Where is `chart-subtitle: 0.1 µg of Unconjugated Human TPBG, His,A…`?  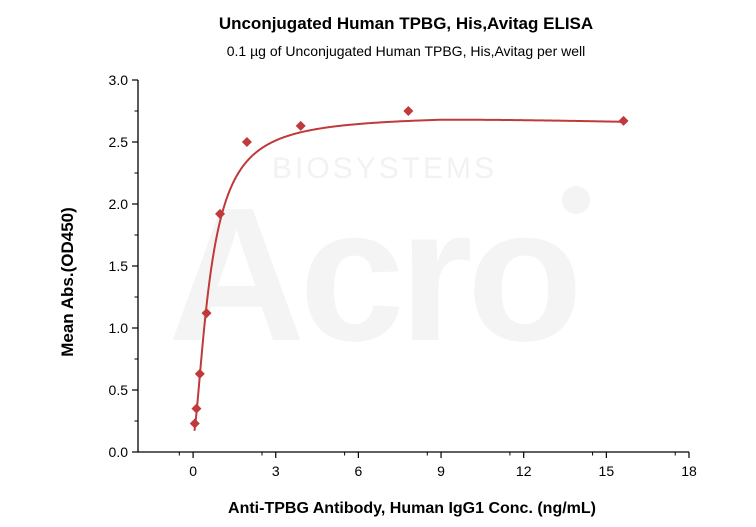 chart-subtitle: 0.1 µg of Unconjugated Human TPBG, His,A… is located at coordinates (406, 51).